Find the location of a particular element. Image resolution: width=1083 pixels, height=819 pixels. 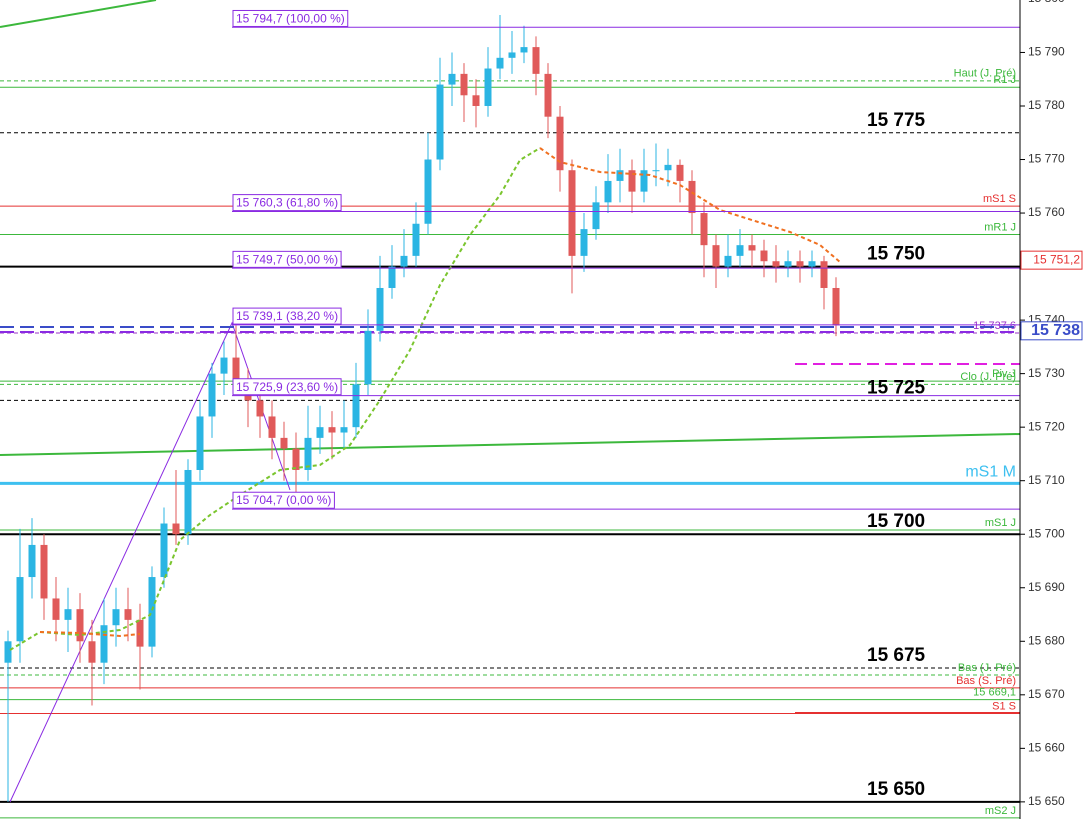

level-label: Piv J is located at coordinates (1004, 374).